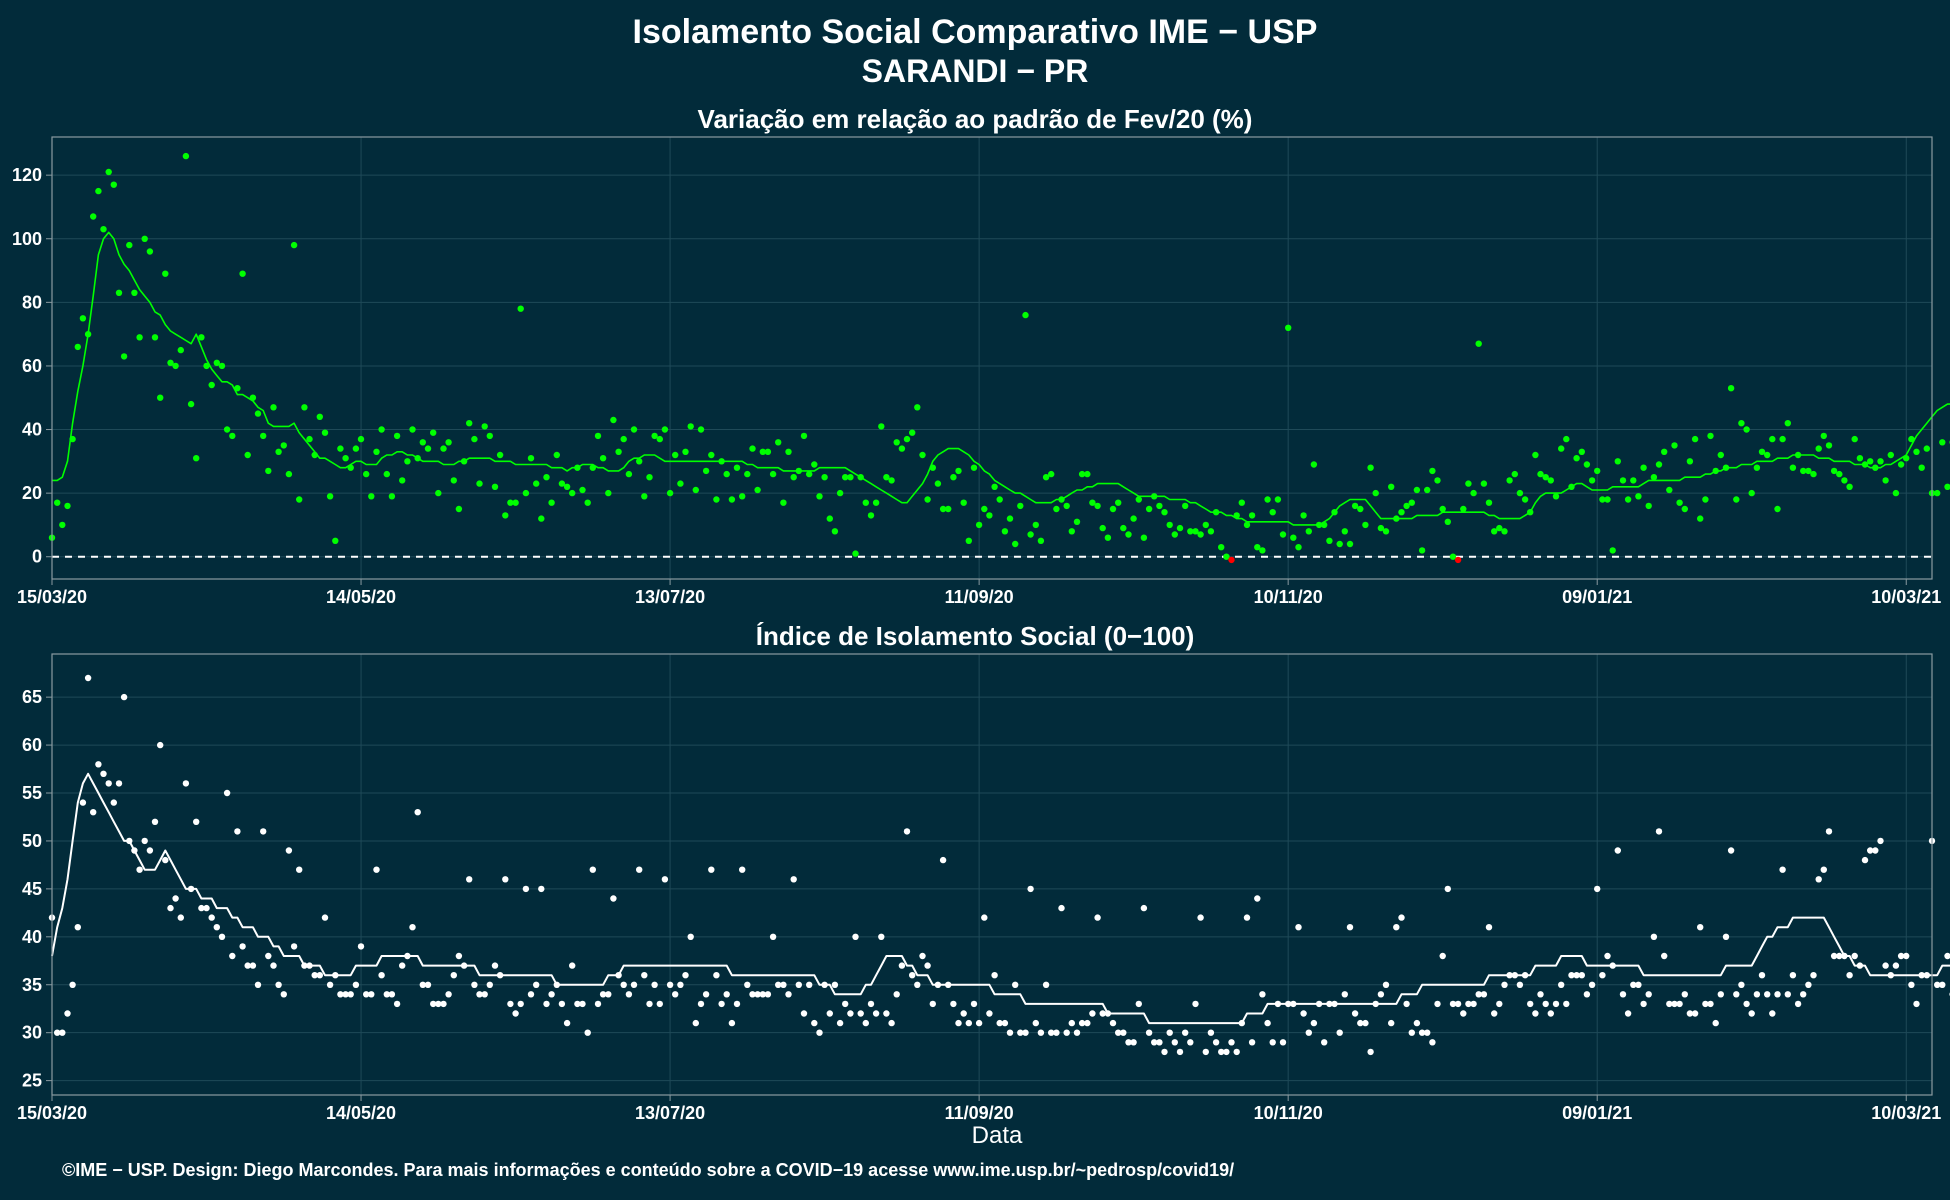  What do you see at coordinates (1906, 597) in the screenshot?
I see `x-tick-label: 10/03/21` at bounding box center [1906, 597].